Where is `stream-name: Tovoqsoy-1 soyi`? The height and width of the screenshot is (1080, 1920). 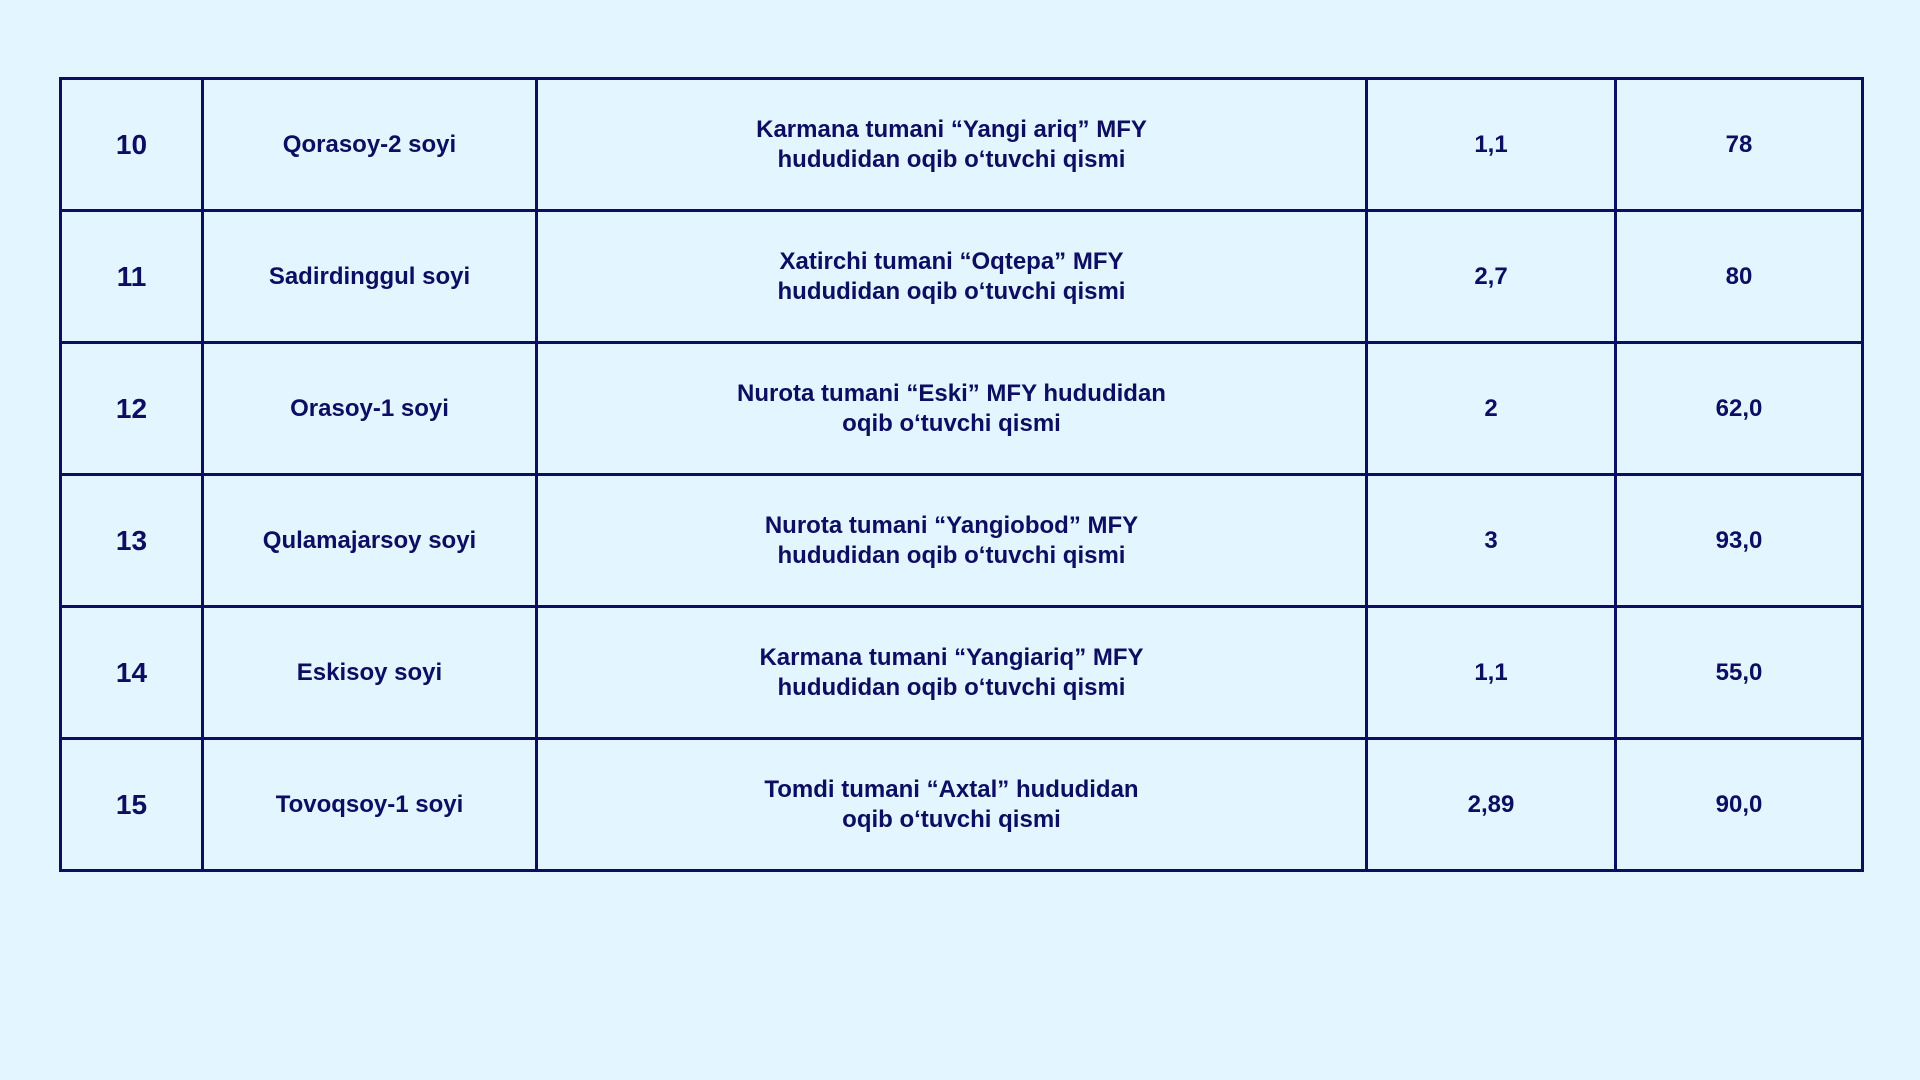 stream-name: Tovoqsoy-1 soyi is located at coordinates (369, 804).